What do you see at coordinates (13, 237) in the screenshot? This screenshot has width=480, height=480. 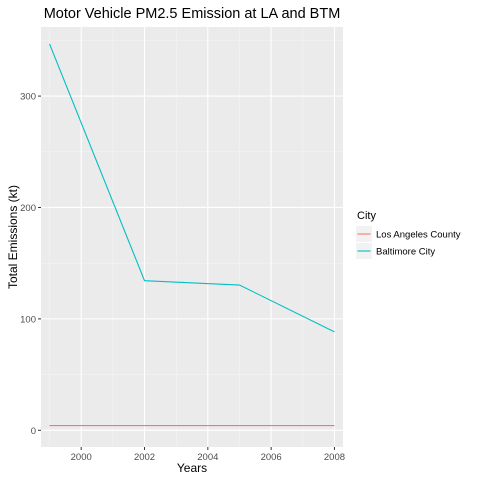 I see `y-axis-title: Total Emissions (kt)` at bounding box center [13, 237].